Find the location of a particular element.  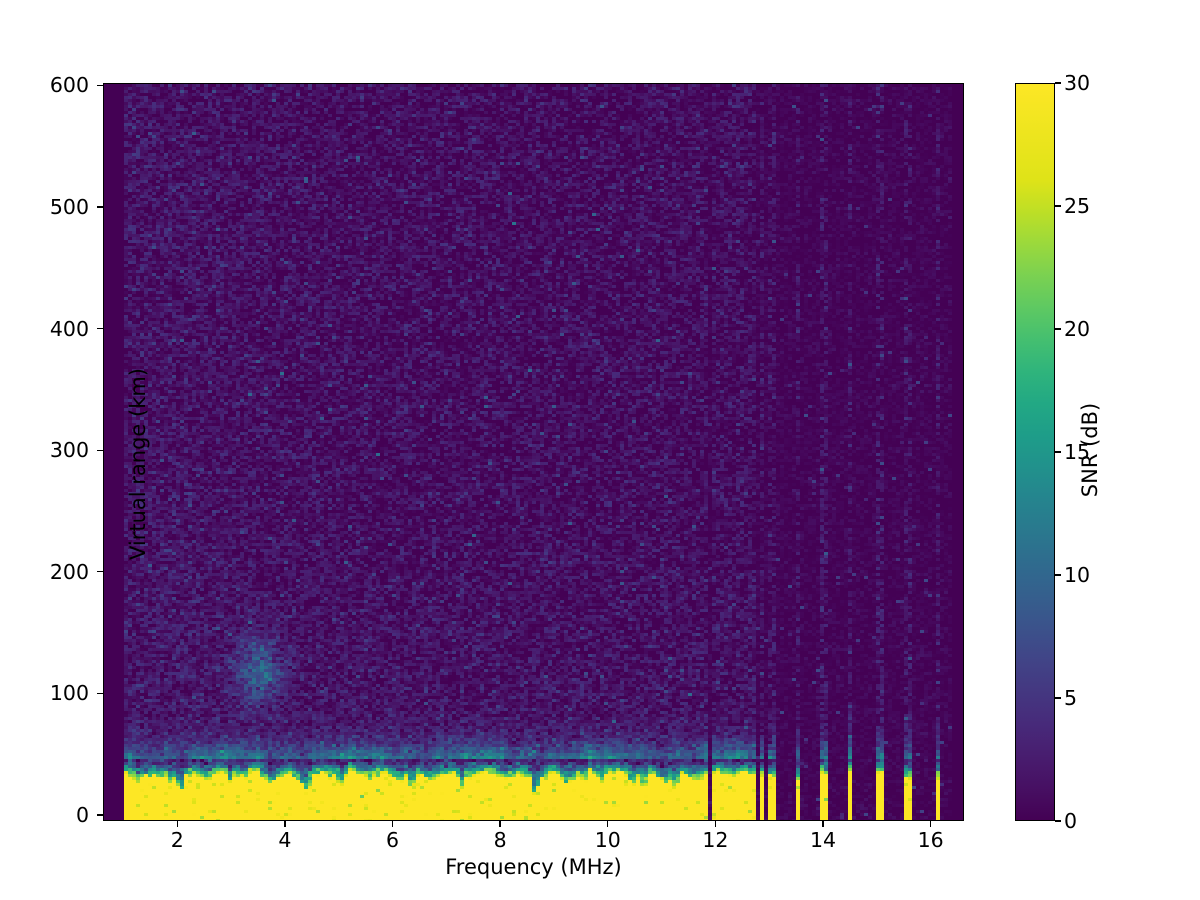

x-tick-label: 16 is located at coordinates (930, 840).